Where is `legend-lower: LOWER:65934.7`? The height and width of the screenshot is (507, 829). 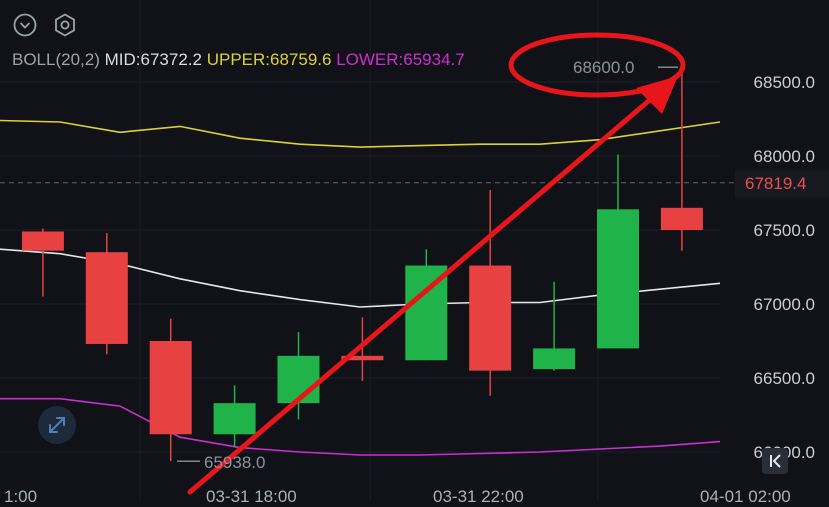
legend-lower: LOWER:65934.7 is located at coordinates (400, 59).